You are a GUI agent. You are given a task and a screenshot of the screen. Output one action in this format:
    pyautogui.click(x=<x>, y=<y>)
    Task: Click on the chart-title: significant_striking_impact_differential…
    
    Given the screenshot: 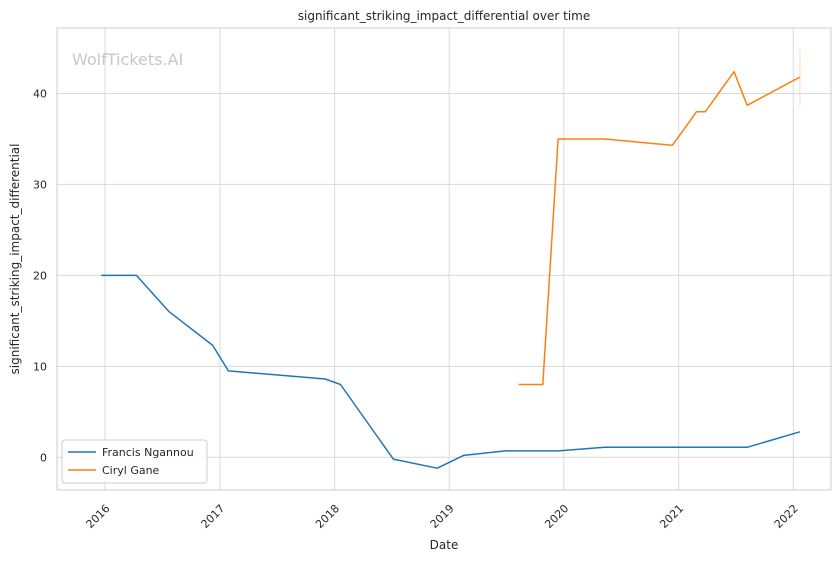 What is the action you would take?
    pyautogui.click(x=444, y=16)
    